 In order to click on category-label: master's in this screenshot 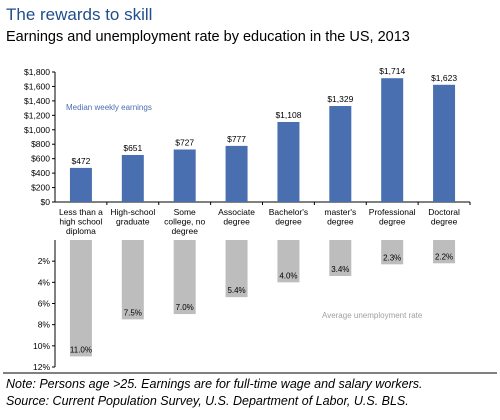, I will do `click(340, 212)`.